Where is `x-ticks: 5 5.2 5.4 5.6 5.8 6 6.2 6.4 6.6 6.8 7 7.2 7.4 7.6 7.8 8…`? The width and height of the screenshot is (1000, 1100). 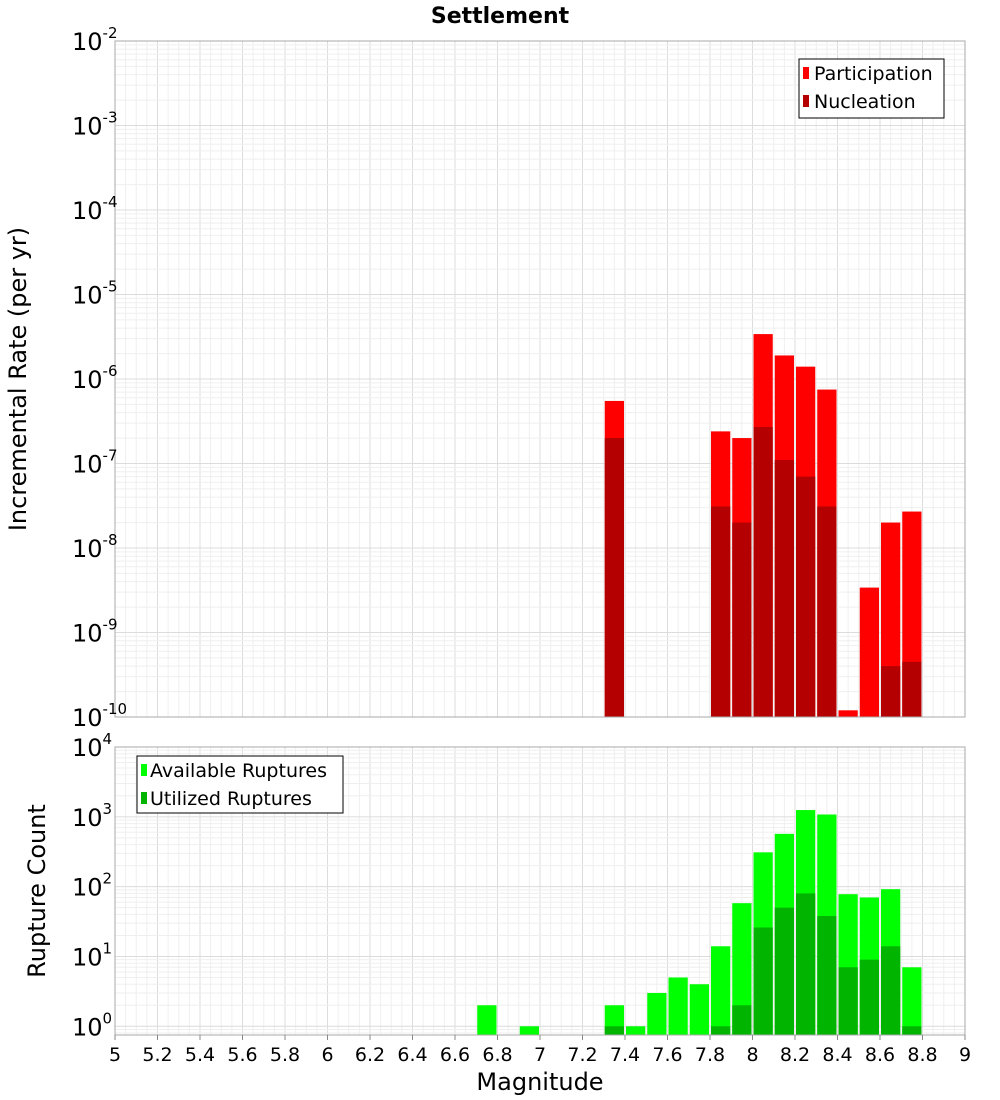
x-ticks: 5 5.2 5.4 5.6 5.8 6 6.2 6.4 6.6 6.8 7 7.2 7.4 7.6 7.8 8… is located at coordinates (540, 1050).